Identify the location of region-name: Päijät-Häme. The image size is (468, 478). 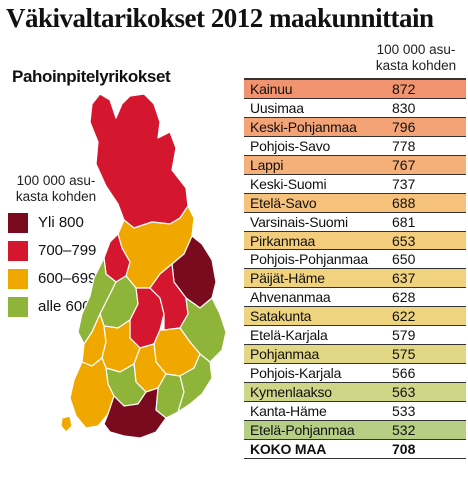
(287, 278).